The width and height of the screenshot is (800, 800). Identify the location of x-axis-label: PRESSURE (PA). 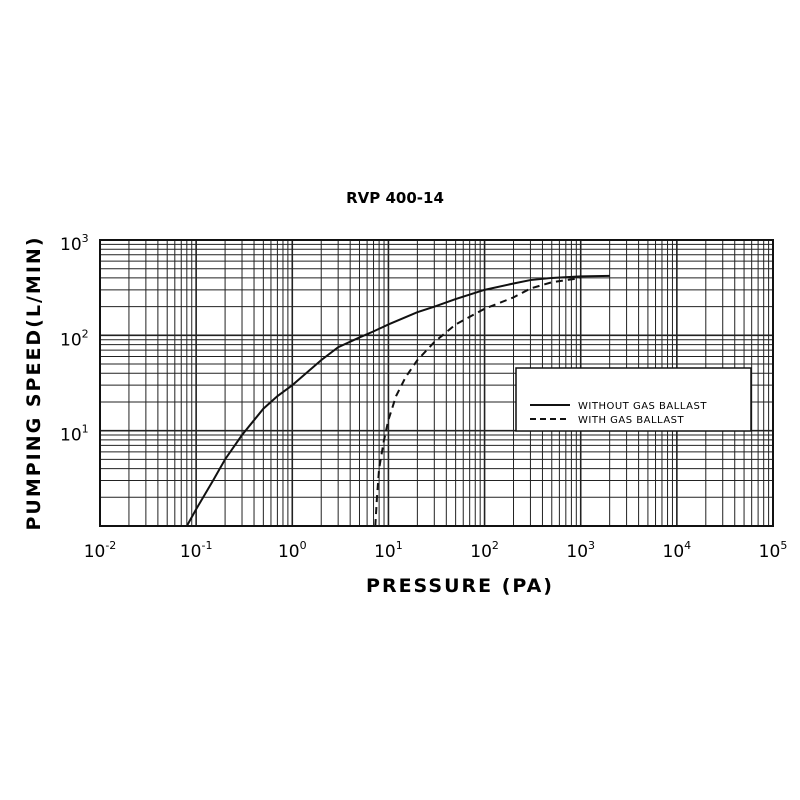
(460, 586).